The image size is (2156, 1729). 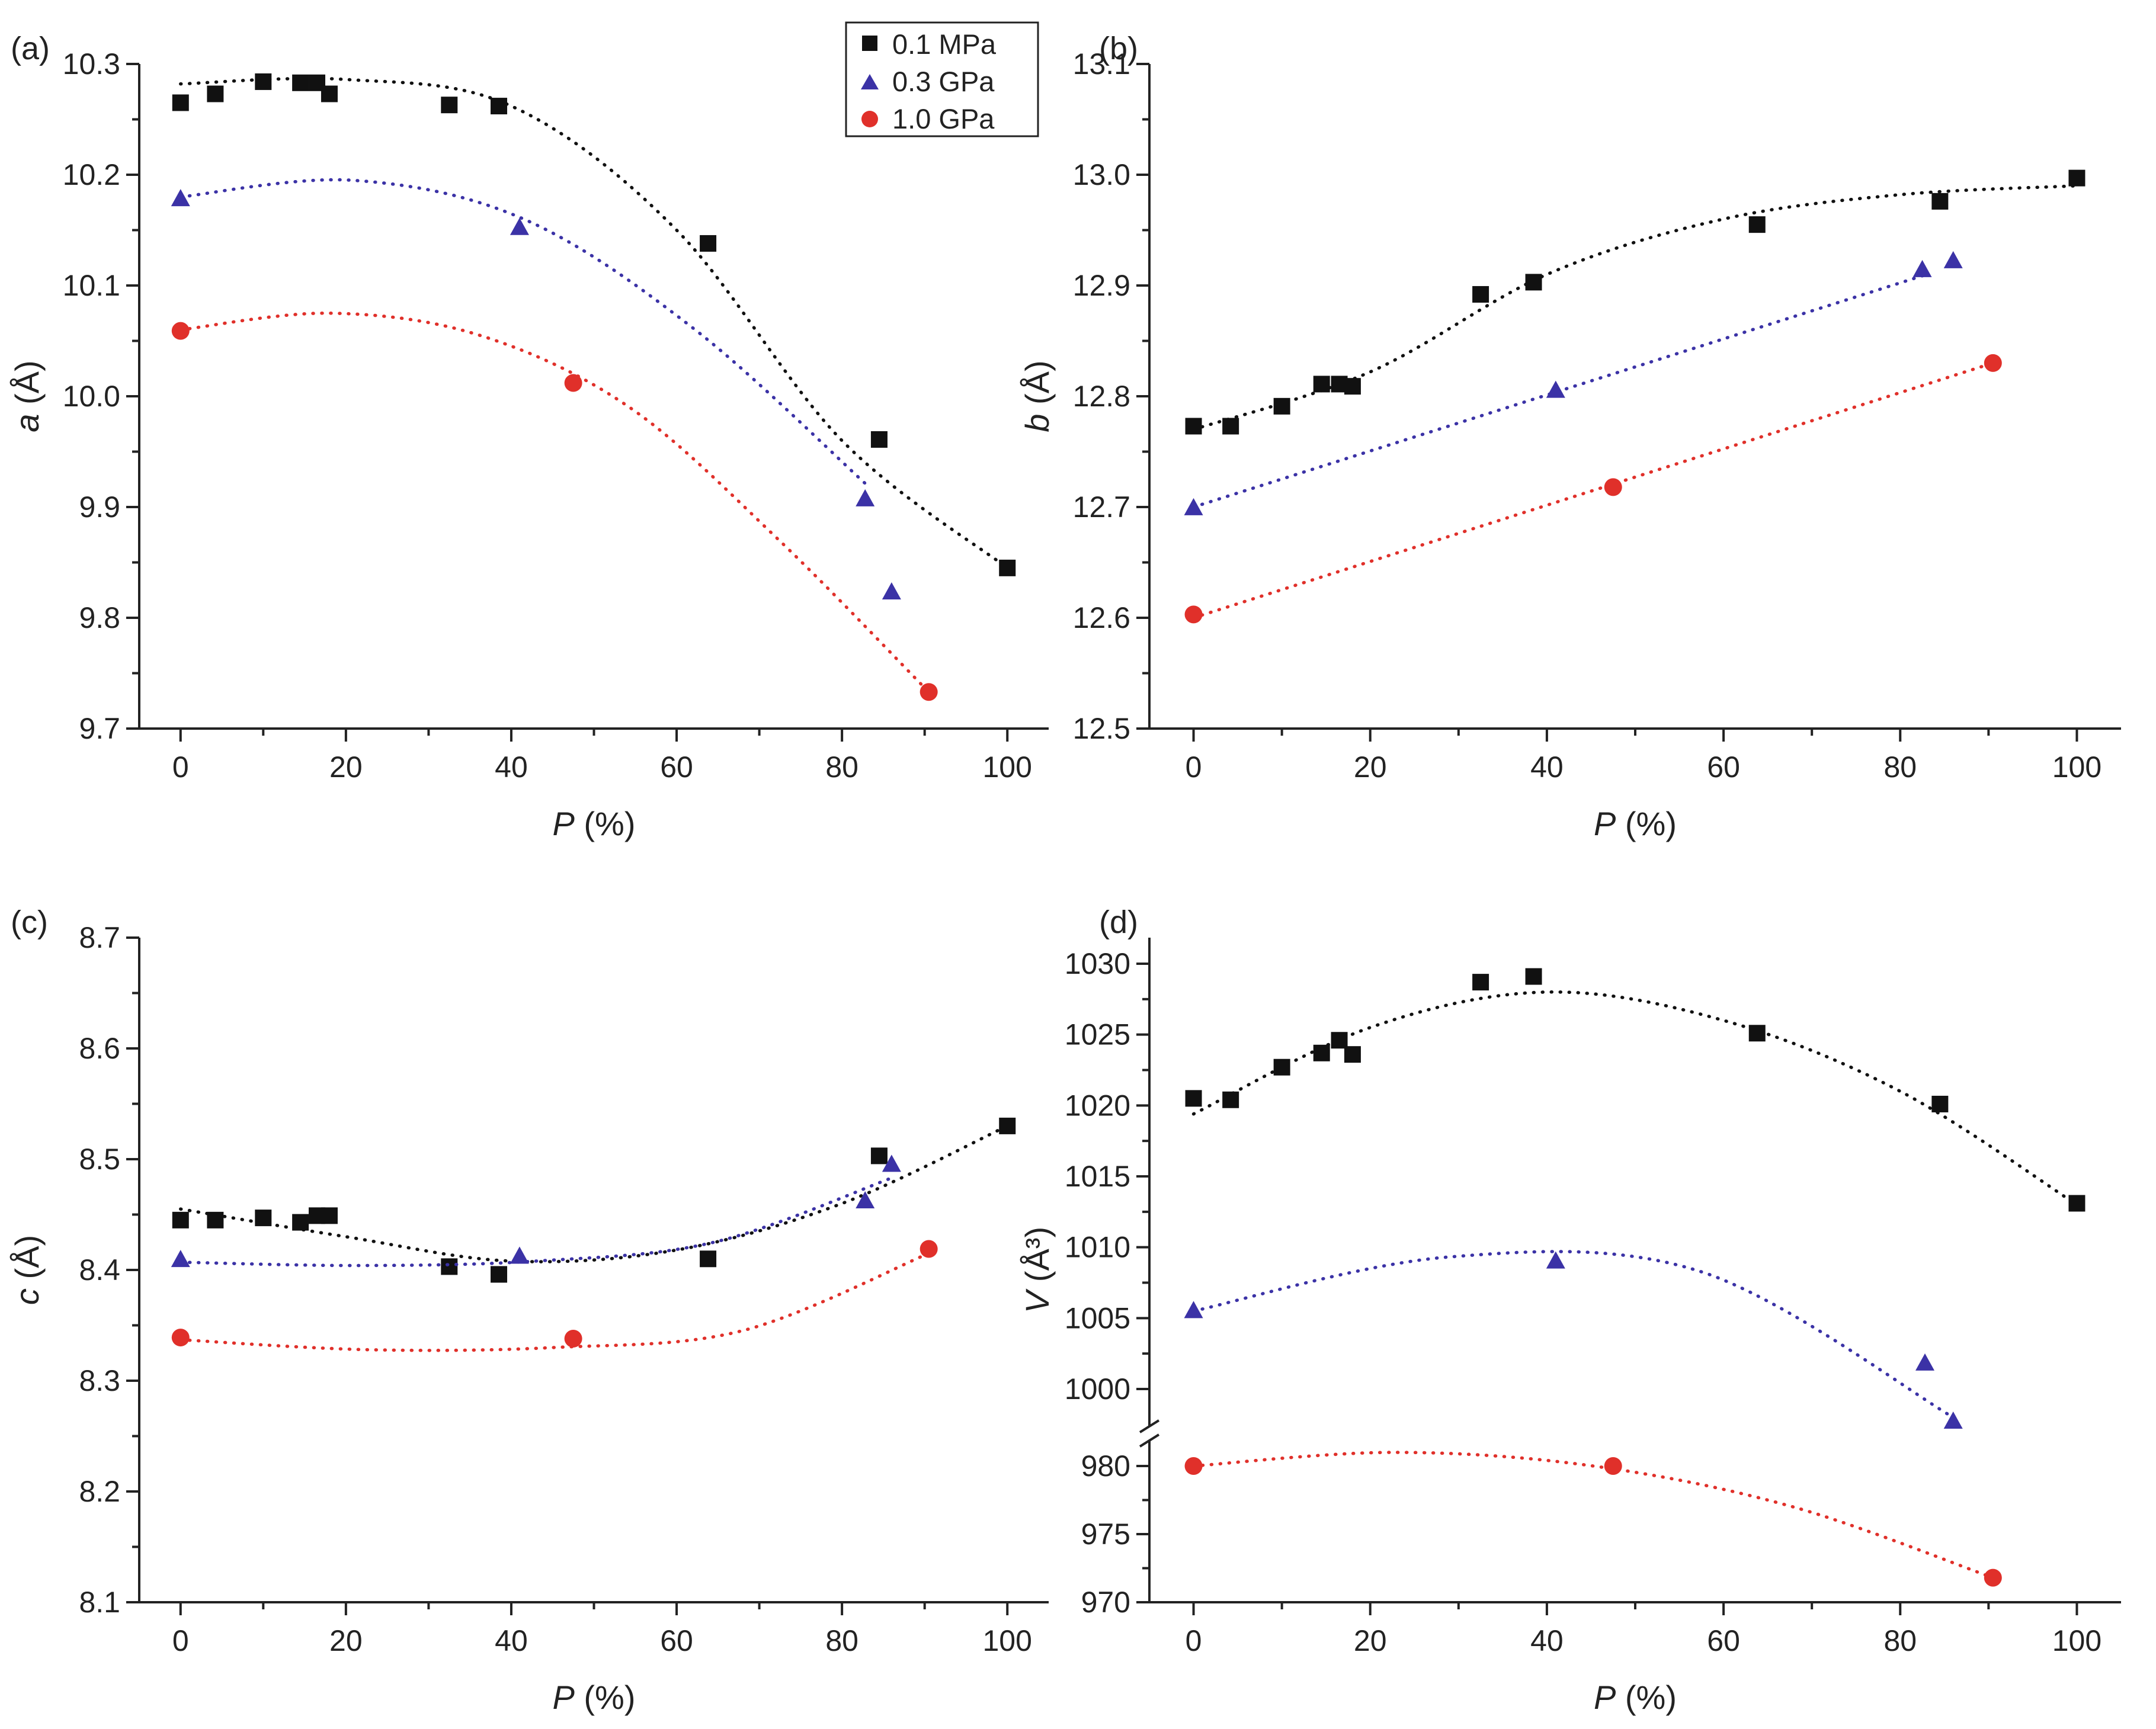 What do you see at coordinates (91, 285) in the screenshot?
I see `y-tick-label: 10.1` at bounding box center [91, 285].